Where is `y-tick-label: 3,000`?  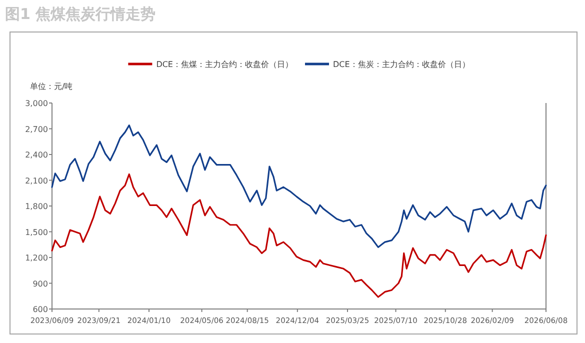 y-tick-label: 3,000 is located at coordinates (36, 103).